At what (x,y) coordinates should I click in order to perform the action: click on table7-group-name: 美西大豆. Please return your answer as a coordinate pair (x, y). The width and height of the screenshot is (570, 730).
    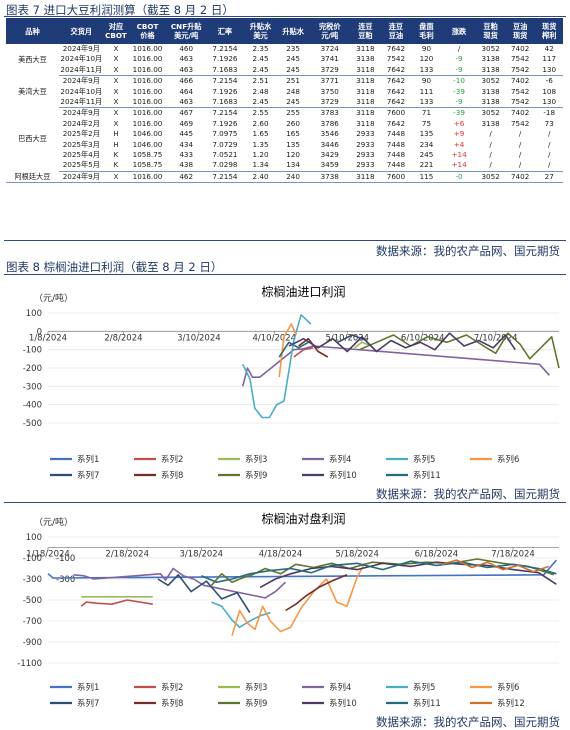
    Looking at the image, I should click on (32, 59).